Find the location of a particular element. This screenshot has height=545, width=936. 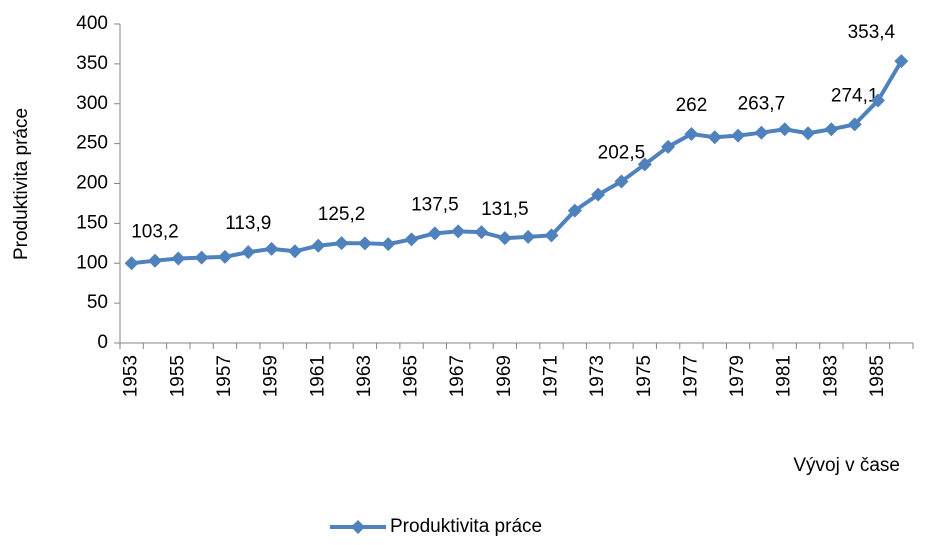

legend-label: Produktivita práce is located at coordinates (466, 526).